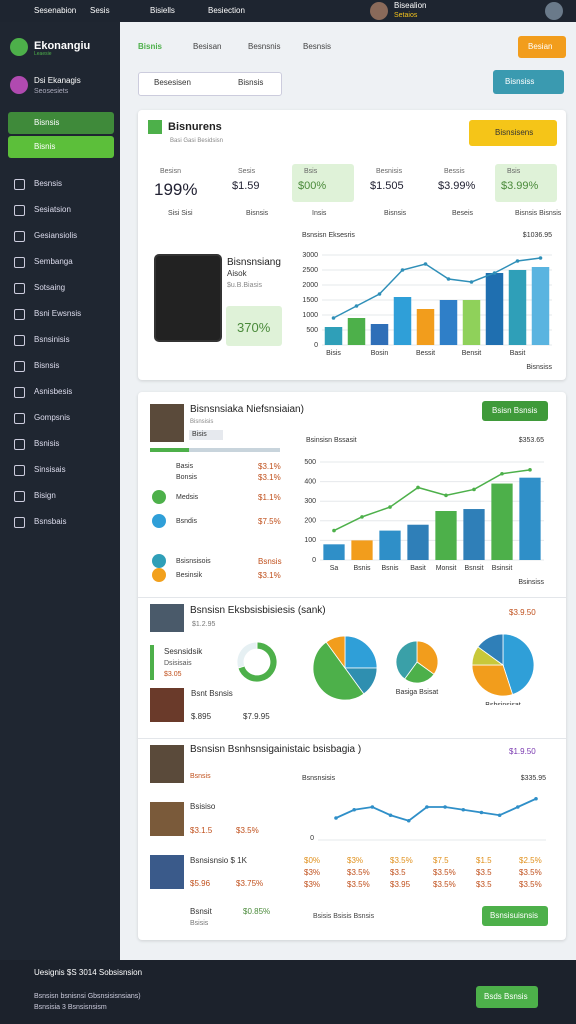 This screenshot has width=576, height=1024. I want to click on photo, so click(167, 872).